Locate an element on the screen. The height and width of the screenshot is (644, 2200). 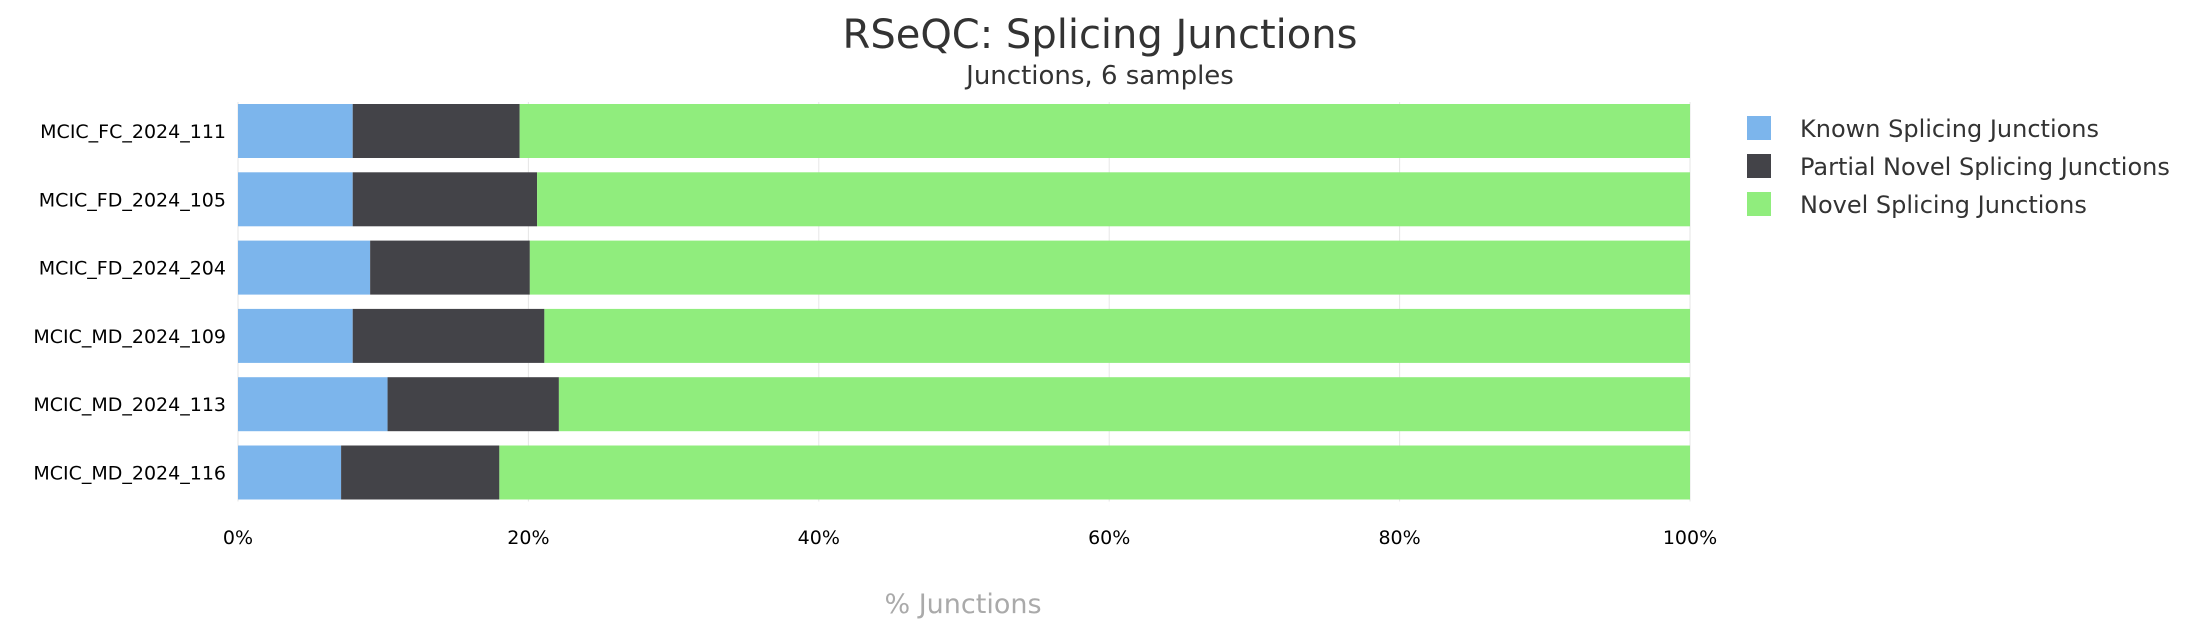
x-tick-label: 20% is located at coordinates (528, 538).